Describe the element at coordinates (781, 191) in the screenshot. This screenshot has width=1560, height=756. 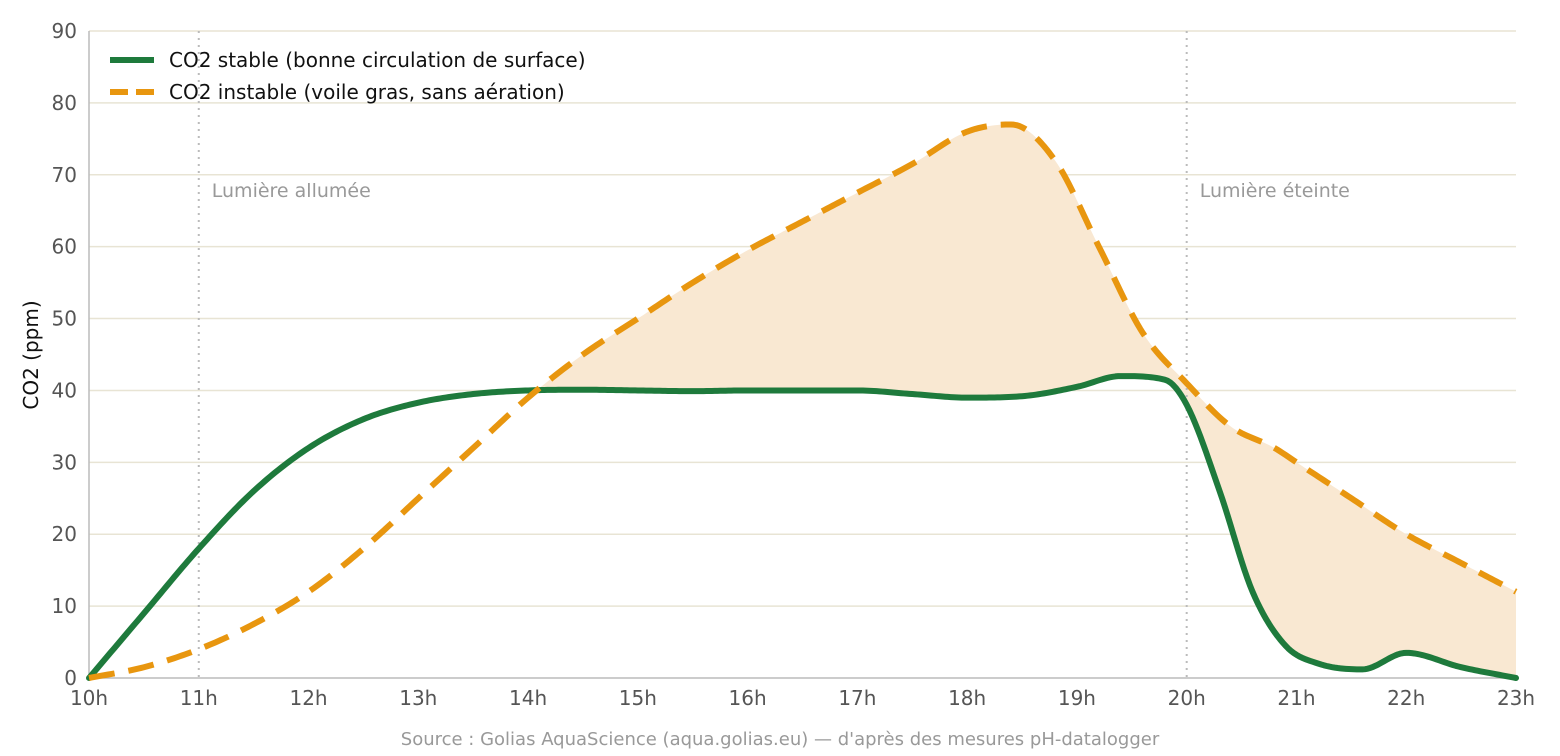
I see `annotation-labels: Lumière allumée Lumière éteinte` at that location.